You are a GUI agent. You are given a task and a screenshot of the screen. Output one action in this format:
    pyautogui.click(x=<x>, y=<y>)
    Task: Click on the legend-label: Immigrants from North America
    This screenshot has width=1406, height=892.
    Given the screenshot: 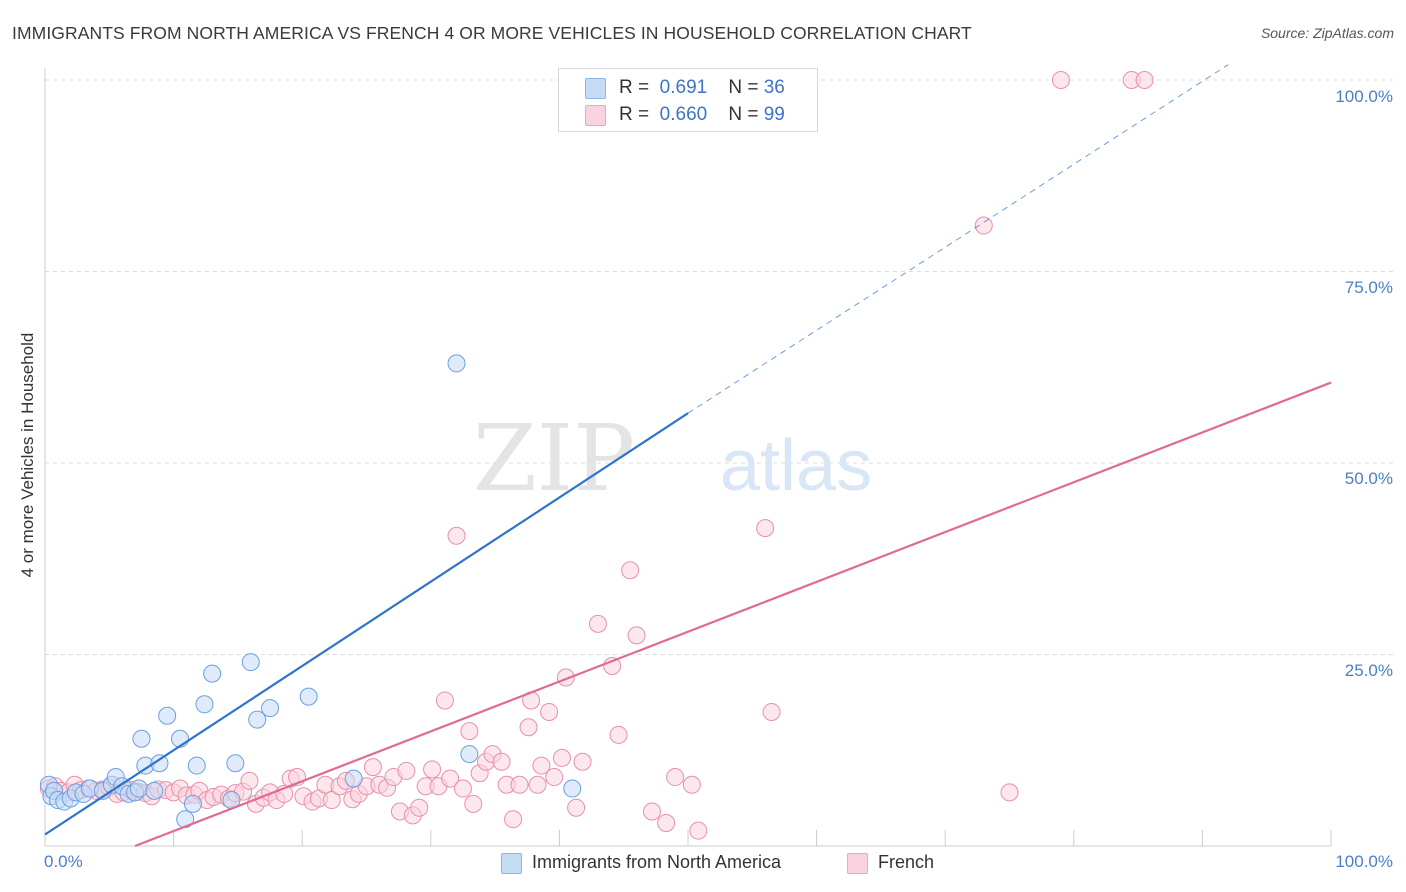 What is the action you would take?
    pyautogui.click(x=657, y=862)
    